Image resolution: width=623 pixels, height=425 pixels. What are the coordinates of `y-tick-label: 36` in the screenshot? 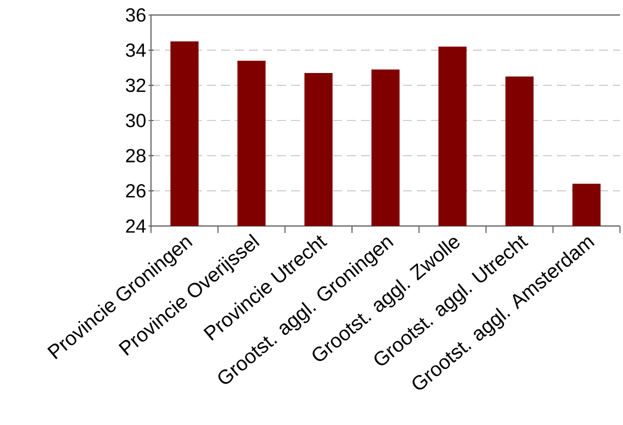 It's located at (136, 15).